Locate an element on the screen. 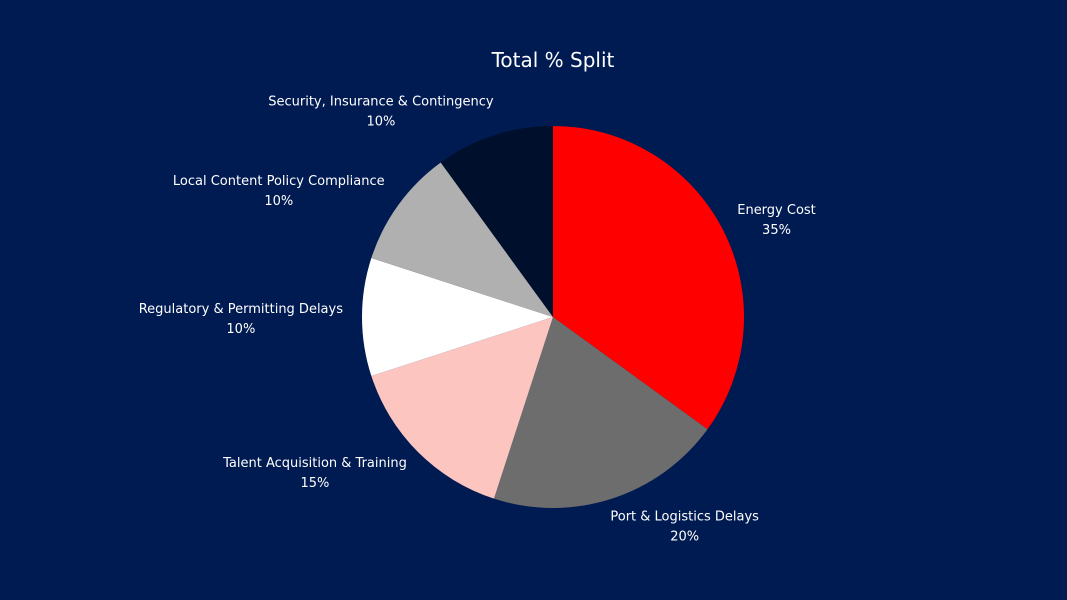 The width and height of the screenshot is (1067, 600). slice-label-value: 20% is located at coordinates (684, 536).